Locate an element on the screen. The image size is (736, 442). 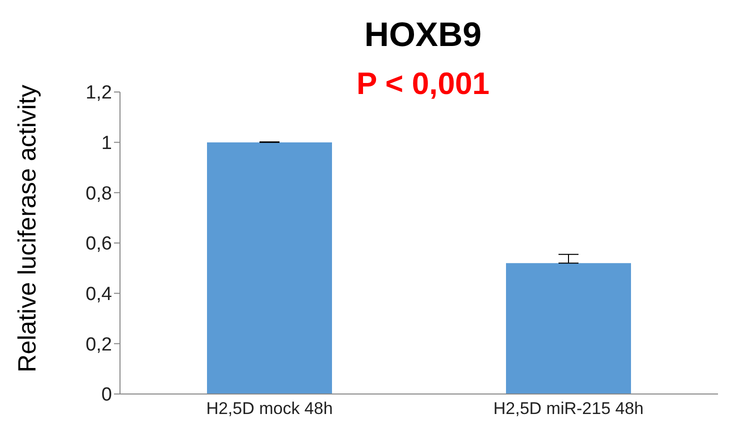
y-tick-label: 1,2 is located at coordinates (99, 93).